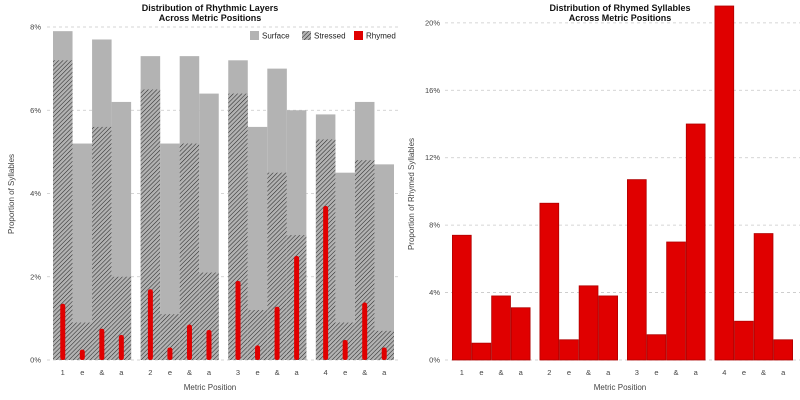 The width and height of the screenshot is (800, 400). Describe the element at coordinates (330, 36) in the screenshot. I see `legend-label-stressed: Stressed` at that location.